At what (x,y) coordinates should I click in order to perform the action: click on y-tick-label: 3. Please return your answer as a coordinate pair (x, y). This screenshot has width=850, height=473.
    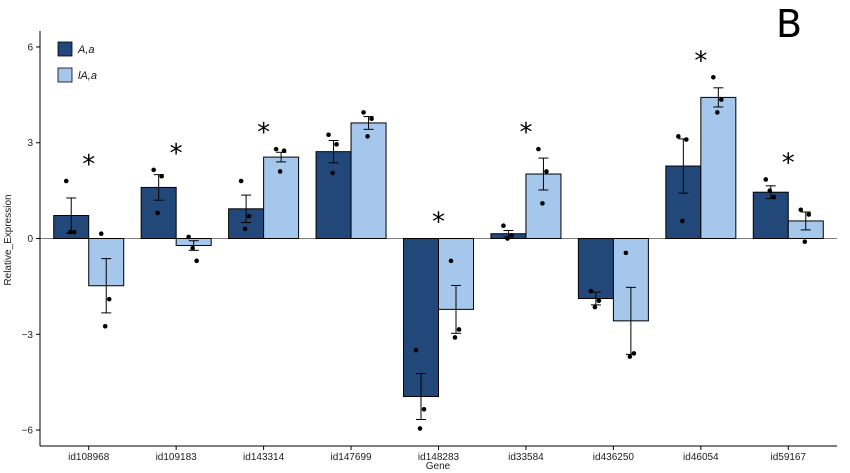
    Looking at the image, I should click on (30, 143).